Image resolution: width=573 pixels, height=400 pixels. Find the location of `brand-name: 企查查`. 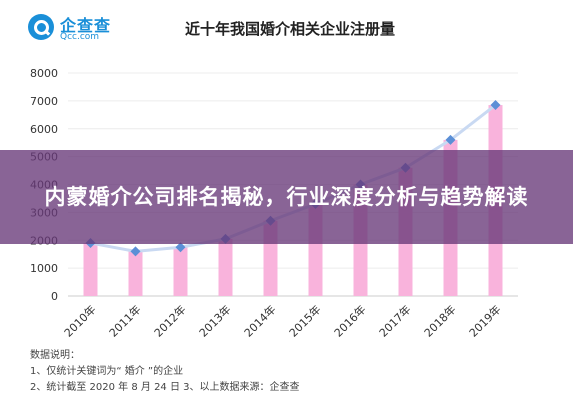

brand-name: 企查查 is located at coordinates (86, 25).